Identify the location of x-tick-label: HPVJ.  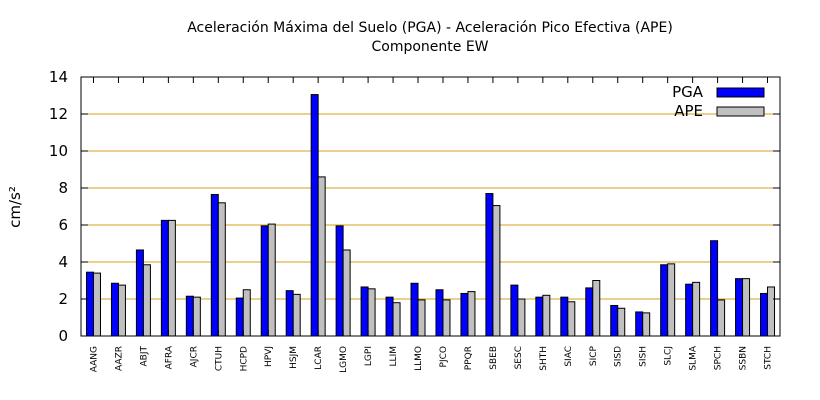
(269, 356).